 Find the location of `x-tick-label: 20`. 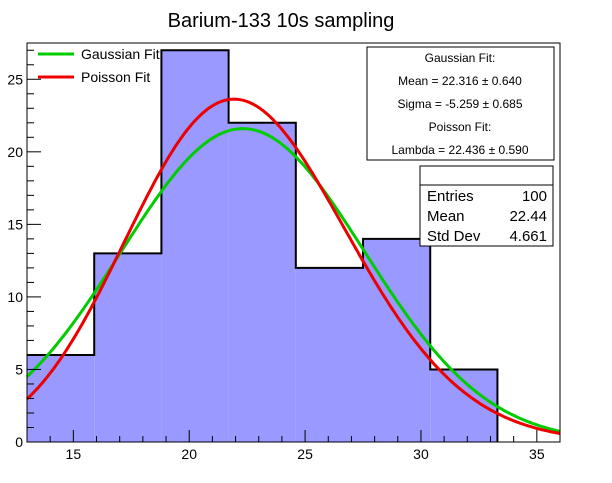

x-tick-label: 20 is located at coordinates (189, 454).